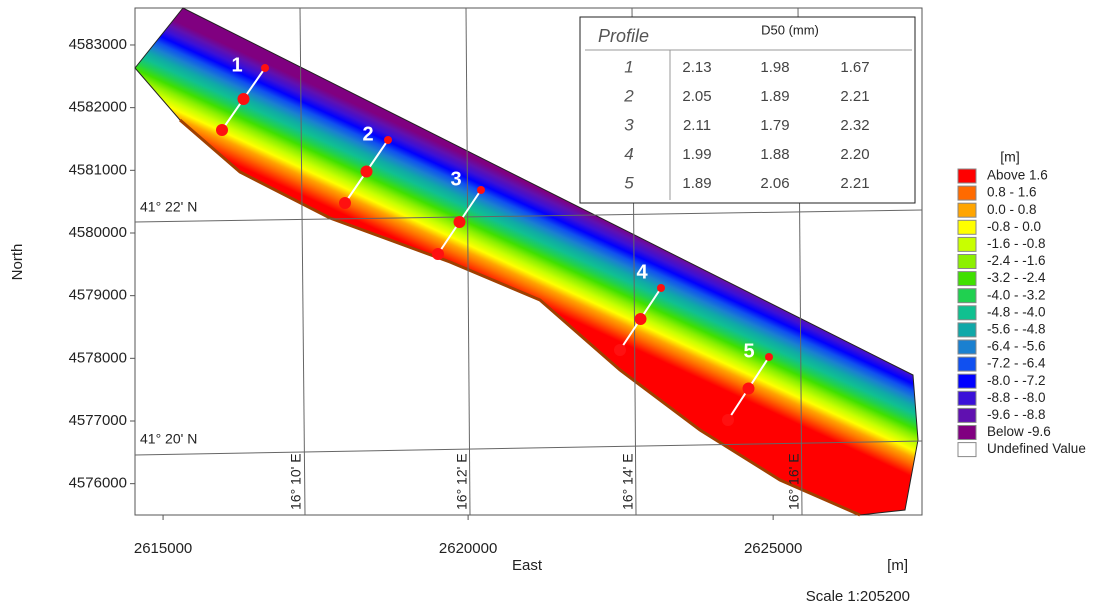 The width and height of the screenshot is (1112, 610). Describe the element at coordinates (642, 272) in the screenshot. I see `profile-label: 4` at that location.